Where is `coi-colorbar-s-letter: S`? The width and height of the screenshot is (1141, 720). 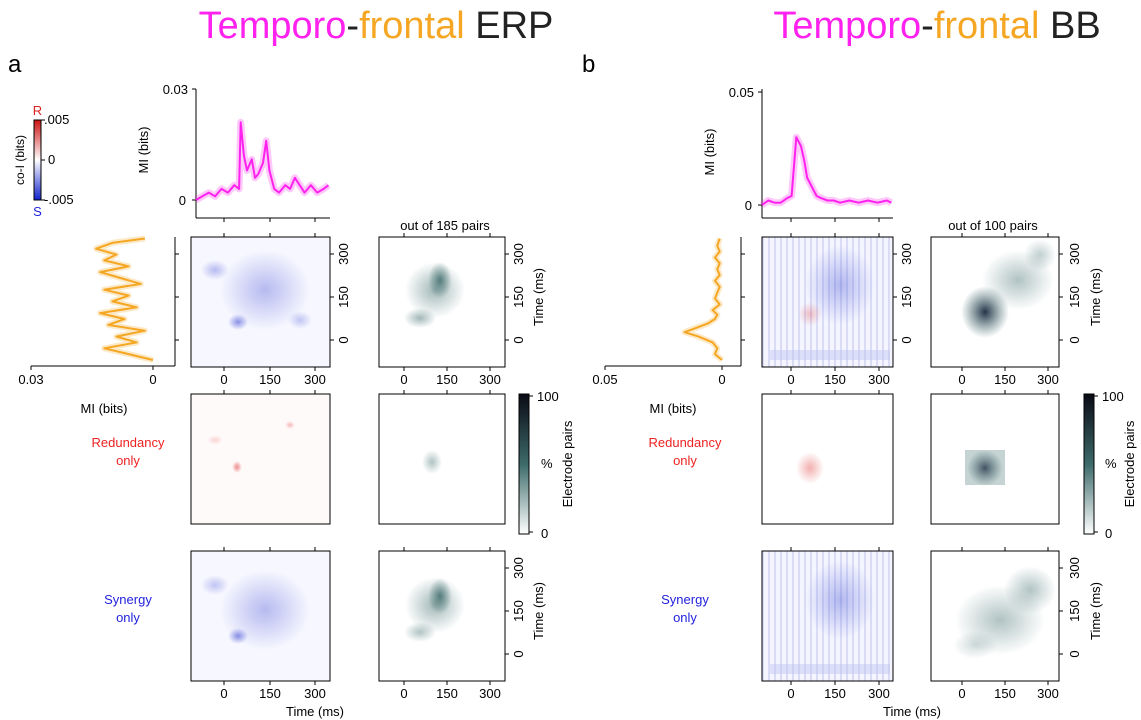
coi-colorbar-s-letter: S is located at coordinates (37, 211).